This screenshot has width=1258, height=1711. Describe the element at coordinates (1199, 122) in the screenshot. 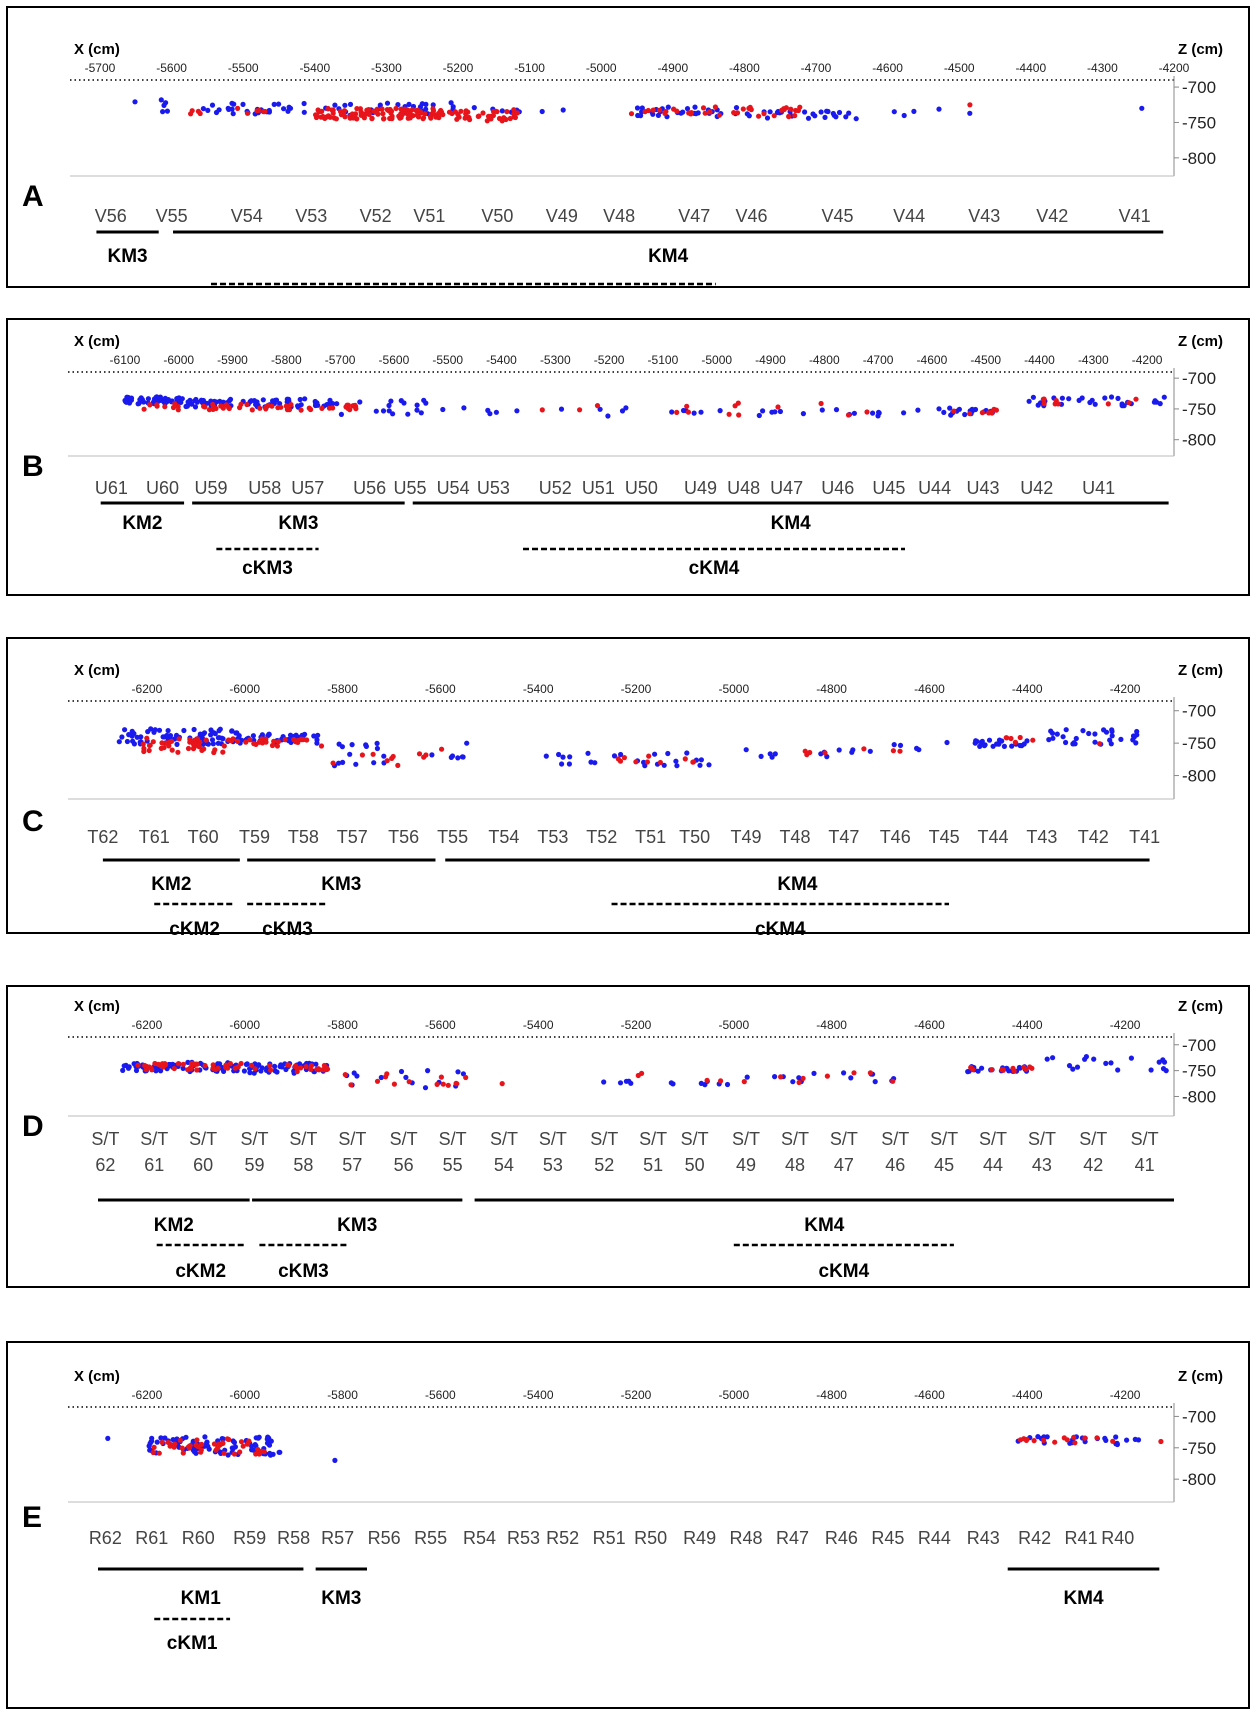

I see `z-tick-label: -750` at that location.